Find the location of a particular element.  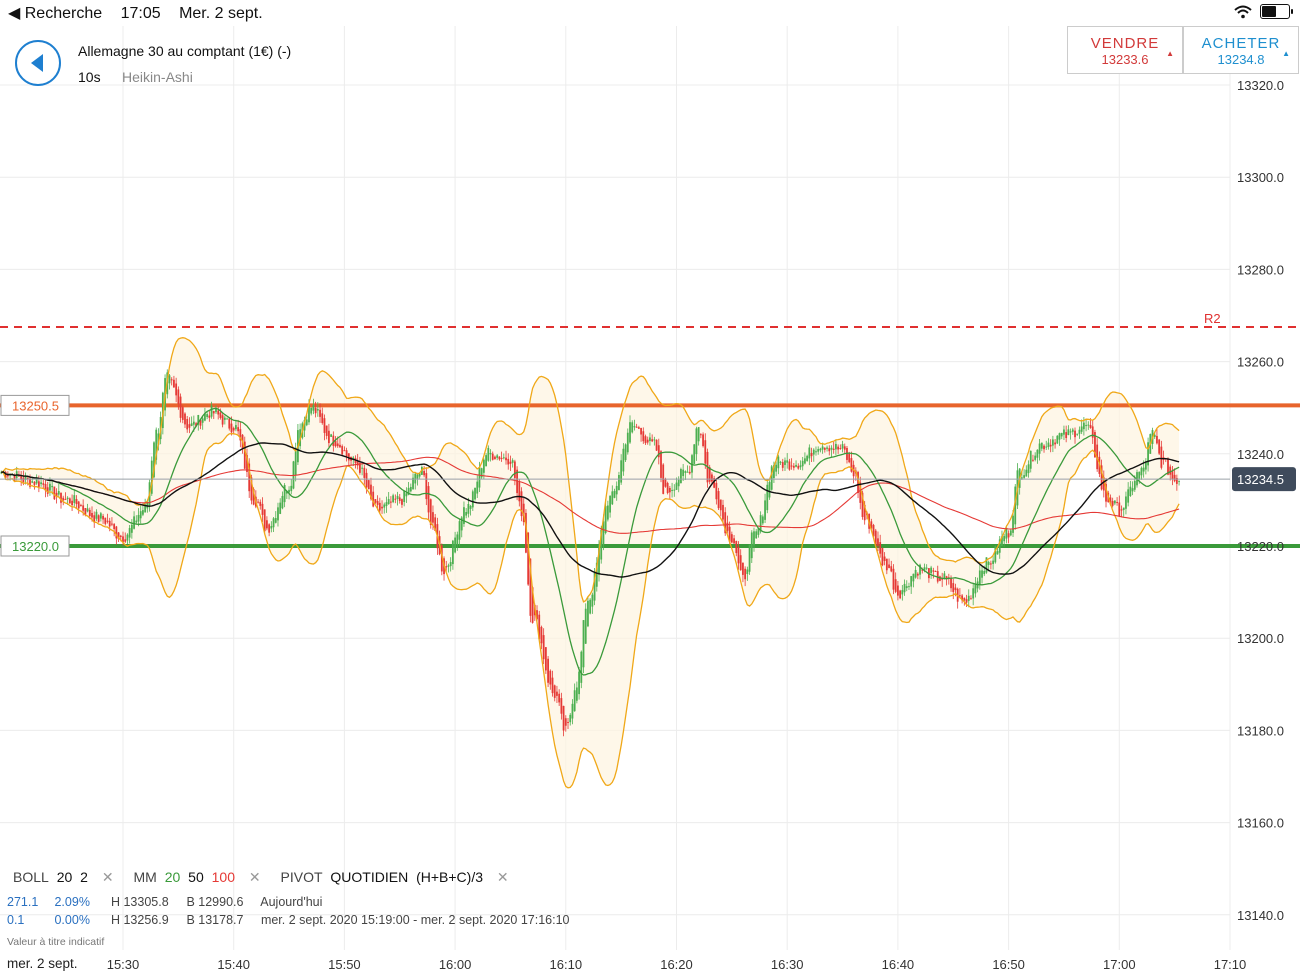

back-button is located at coordinates (38, 63).